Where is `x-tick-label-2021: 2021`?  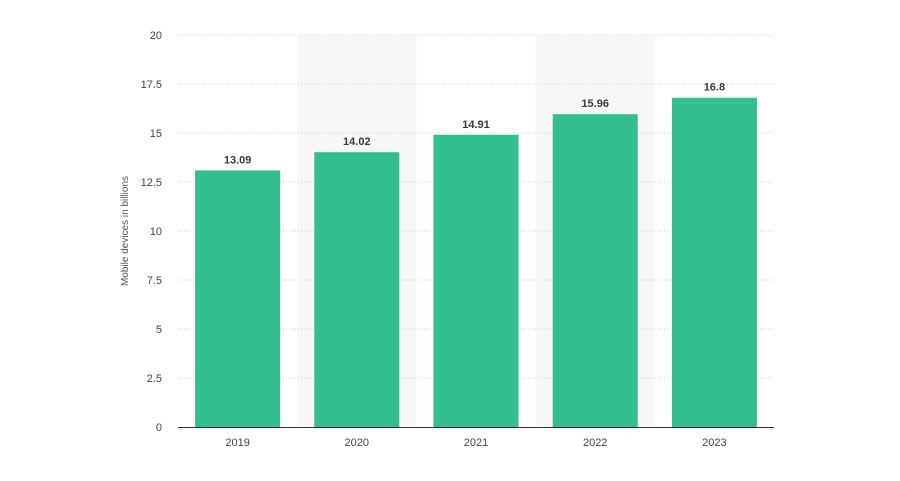
x-tick-label-2021: 2021 is located at coordinates (476, 443).